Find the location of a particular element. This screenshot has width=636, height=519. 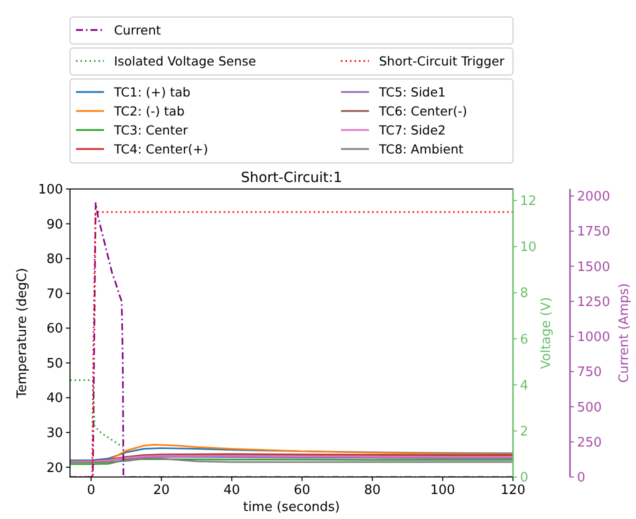

y-tick-label: 70 is located at coordinates (54, 294).